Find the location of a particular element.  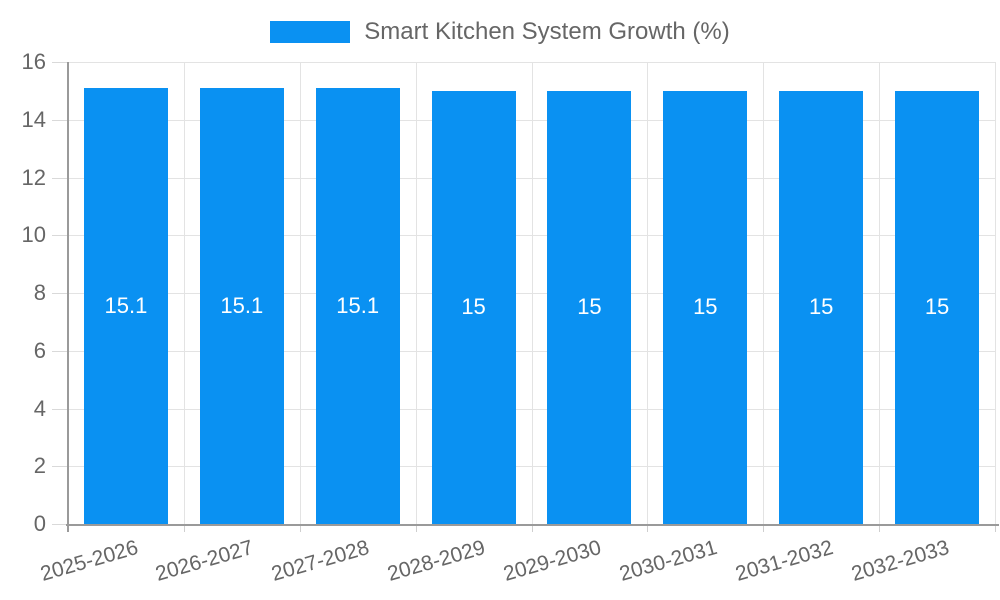

y-axis-line is located at coordinates (68, 297).